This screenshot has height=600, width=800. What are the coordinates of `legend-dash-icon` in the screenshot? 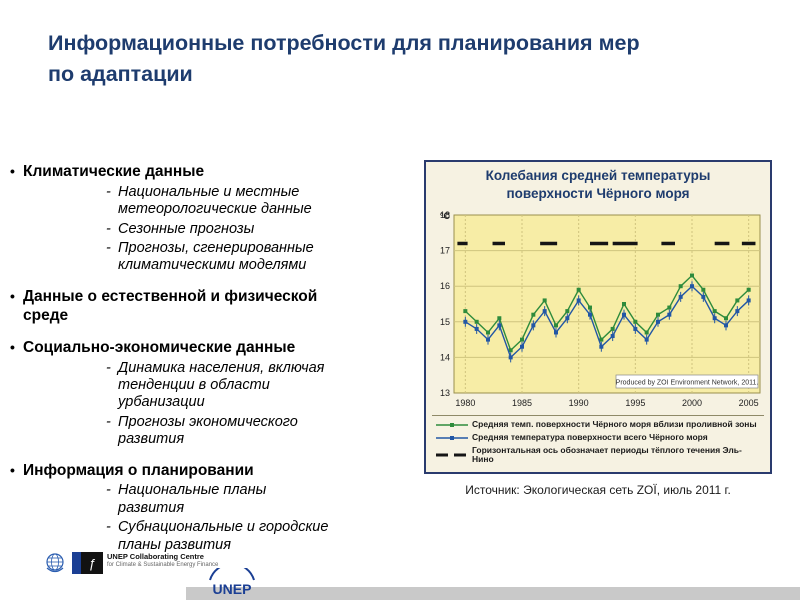 It's located at (451, 455).